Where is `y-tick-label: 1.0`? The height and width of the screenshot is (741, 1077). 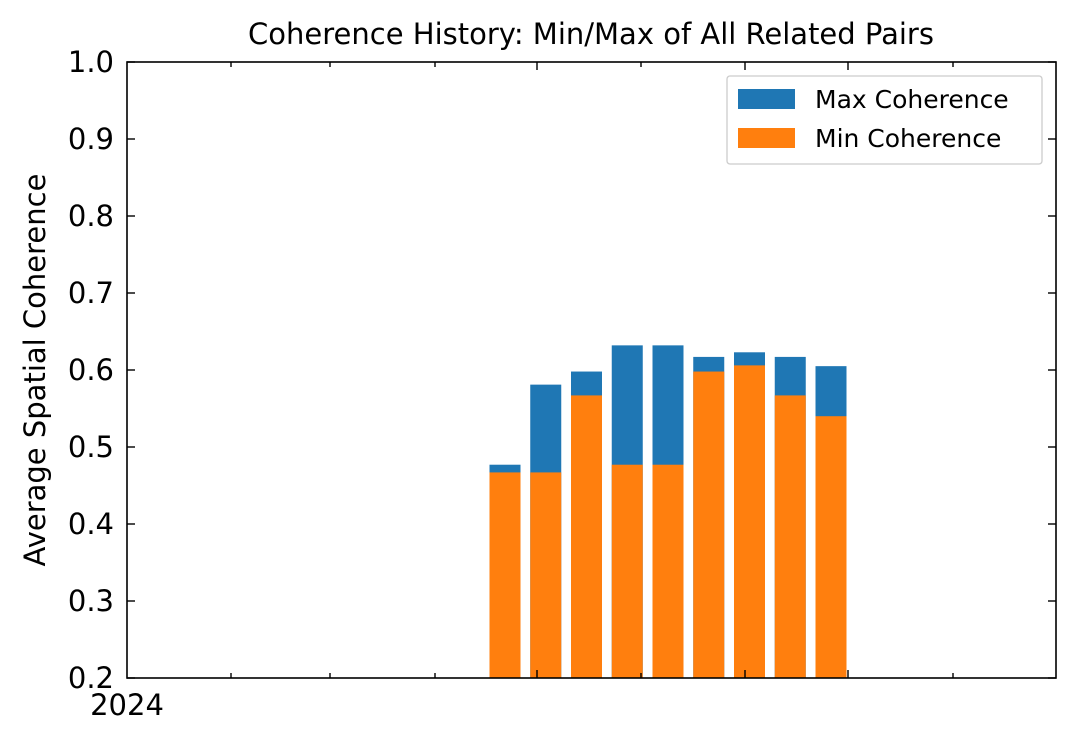
y-tick-label: 1.0 is located at coordinates (91, 62).